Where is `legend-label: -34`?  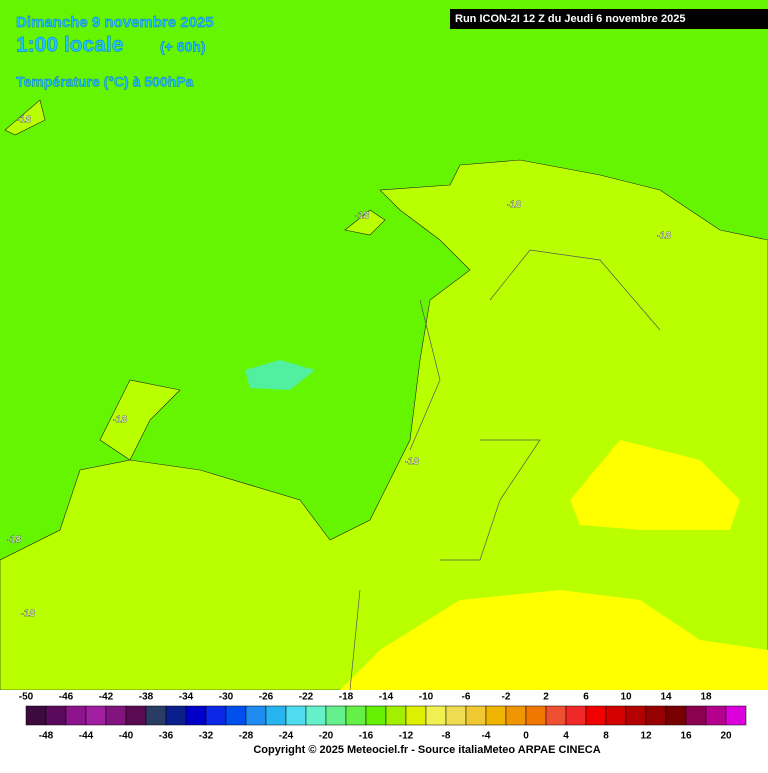
legend-label: -34 is located at coordinates (186, 697).